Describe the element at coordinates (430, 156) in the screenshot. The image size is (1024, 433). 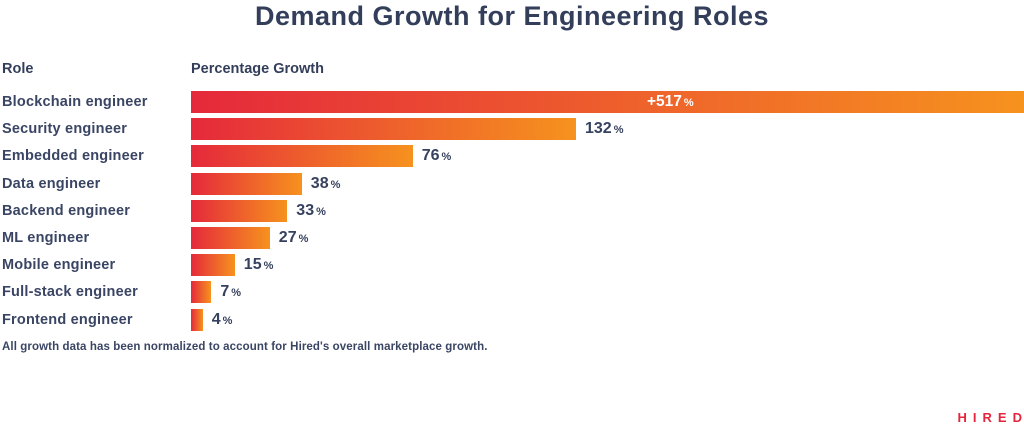
I see `value-number: 76` at that location.